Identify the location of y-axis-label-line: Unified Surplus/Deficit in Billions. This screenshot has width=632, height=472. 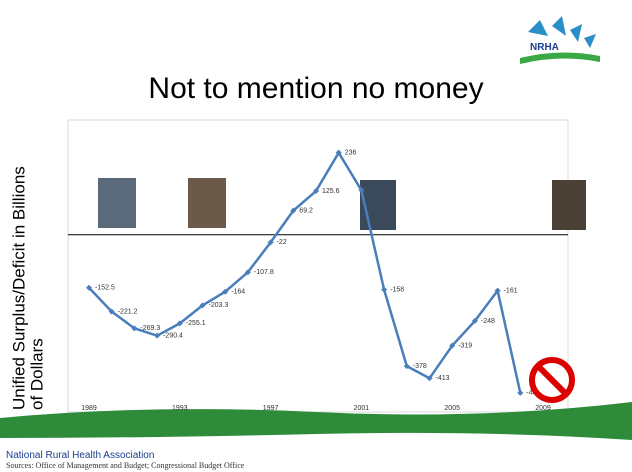
(18, 288).